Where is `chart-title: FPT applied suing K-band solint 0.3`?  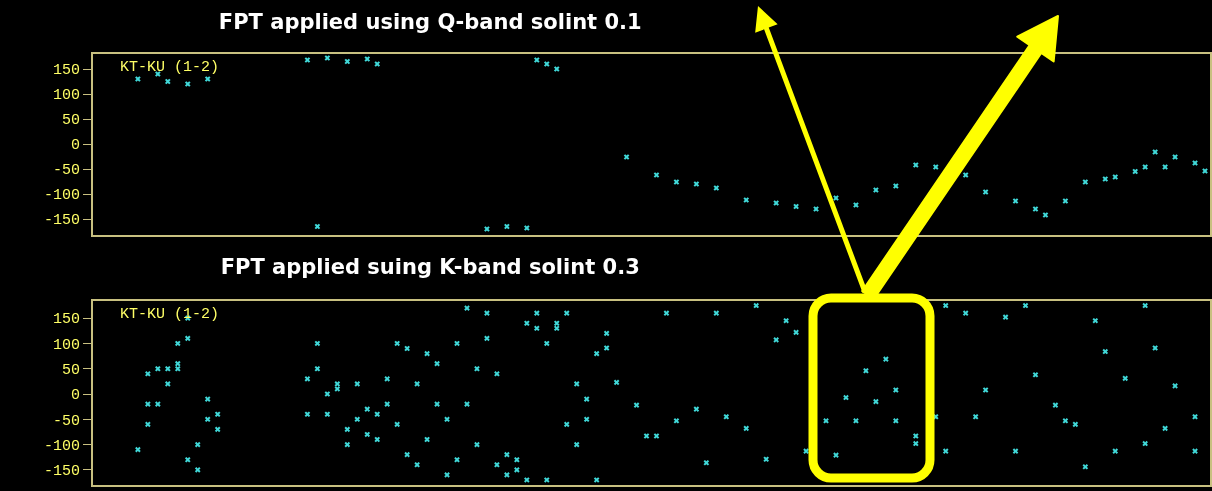 chart-title: FPT applied suing K-band solint 0.3 is located at coordinates (430, 267).